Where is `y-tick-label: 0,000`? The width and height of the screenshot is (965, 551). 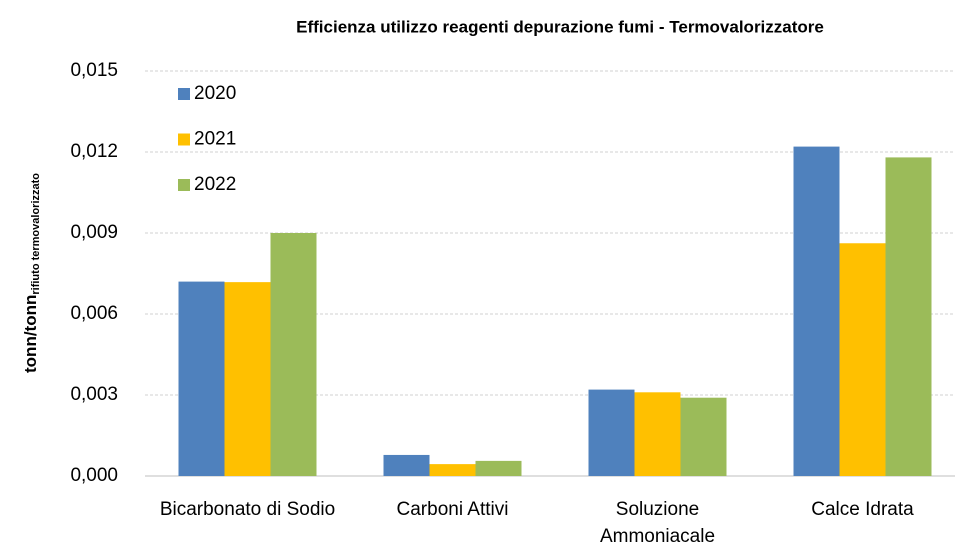
y-tick-label: 0,000 is located at coordinates (94, 475).